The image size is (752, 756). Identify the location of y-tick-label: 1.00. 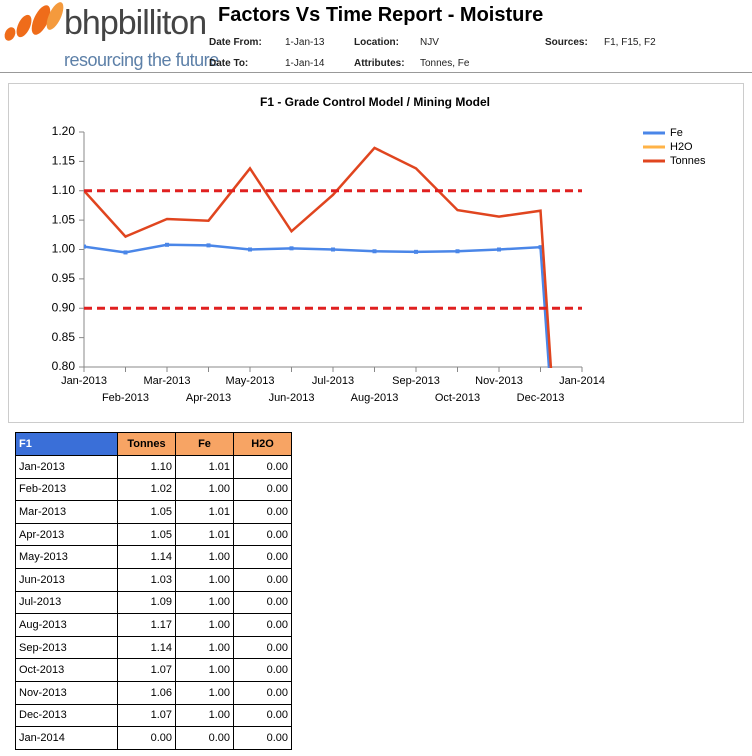
(64, 249).